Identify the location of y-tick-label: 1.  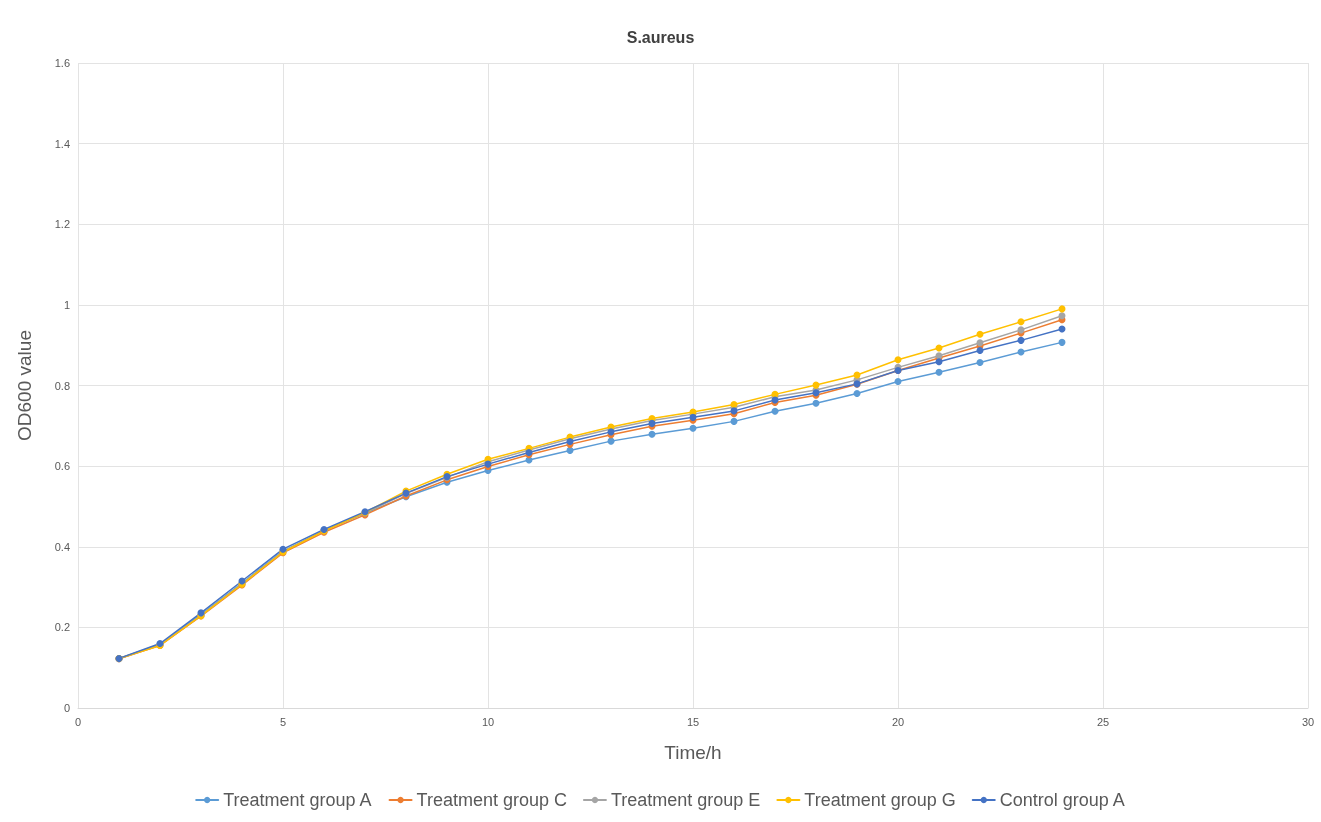
(66, 304).